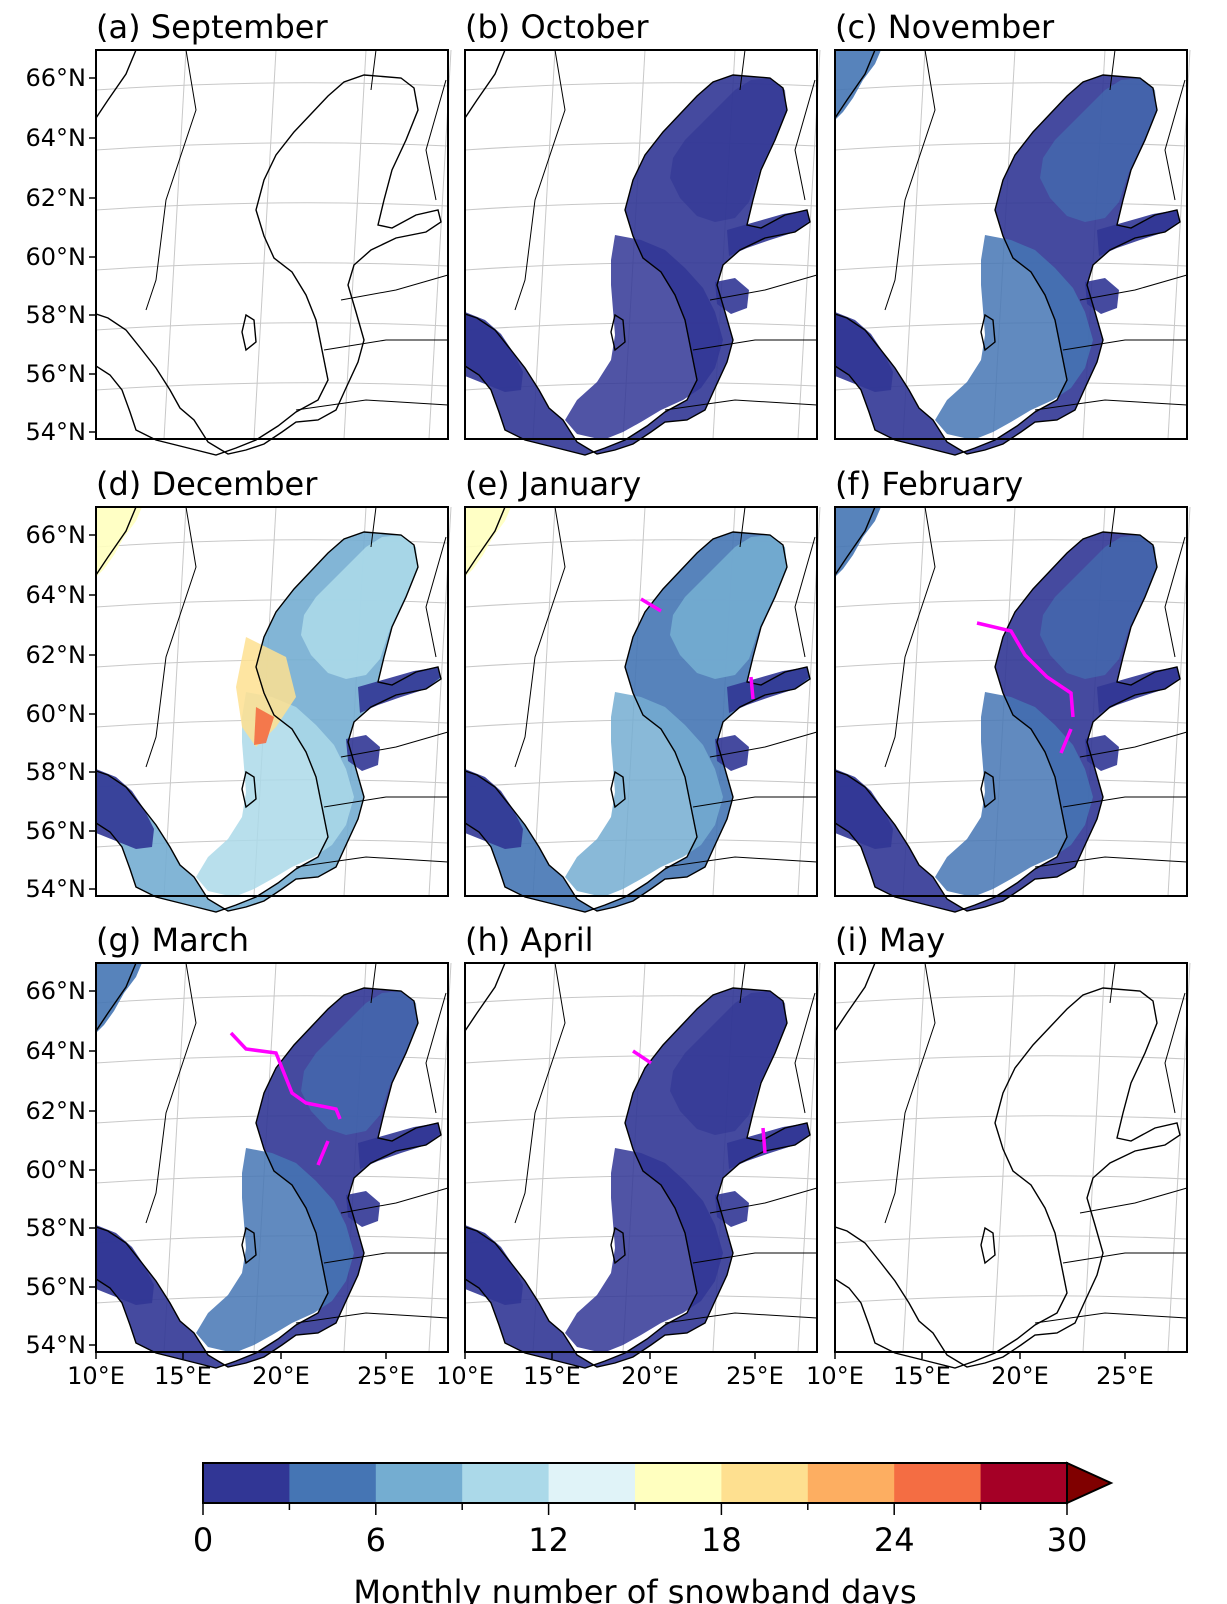  I want to click on map-panel-february: (f) February, so click(1012, 689).